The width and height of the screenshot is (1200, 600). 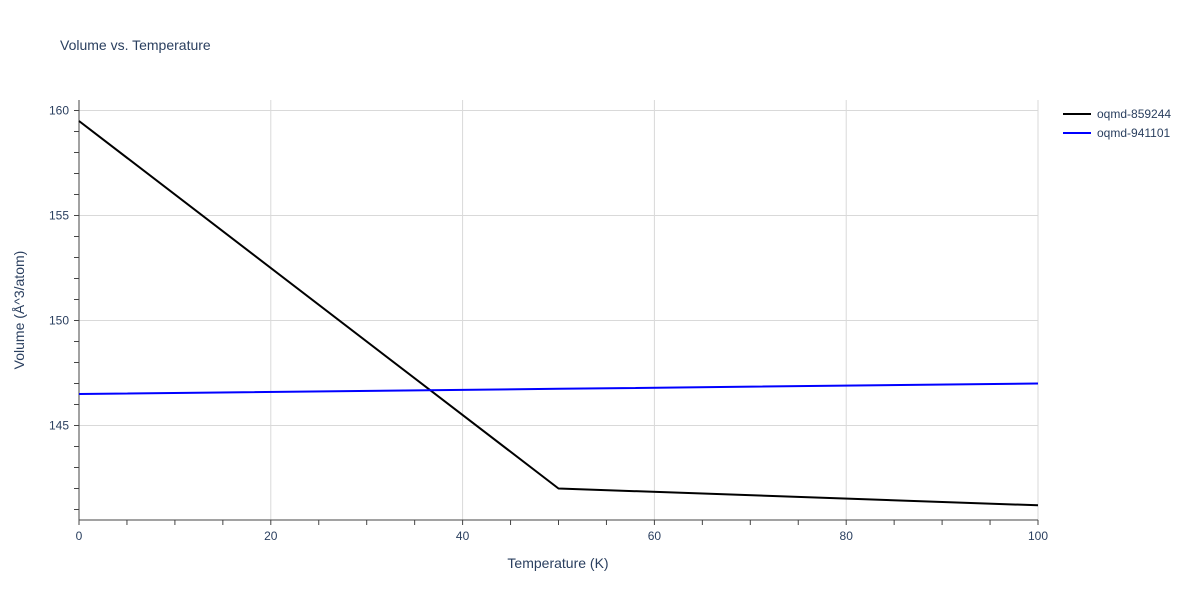 What do you see at coordinates (1117, 123) in the screenshot?
I see `legend: oqmd-859244 oqmd-941101` at bounding box center [1117, 123].